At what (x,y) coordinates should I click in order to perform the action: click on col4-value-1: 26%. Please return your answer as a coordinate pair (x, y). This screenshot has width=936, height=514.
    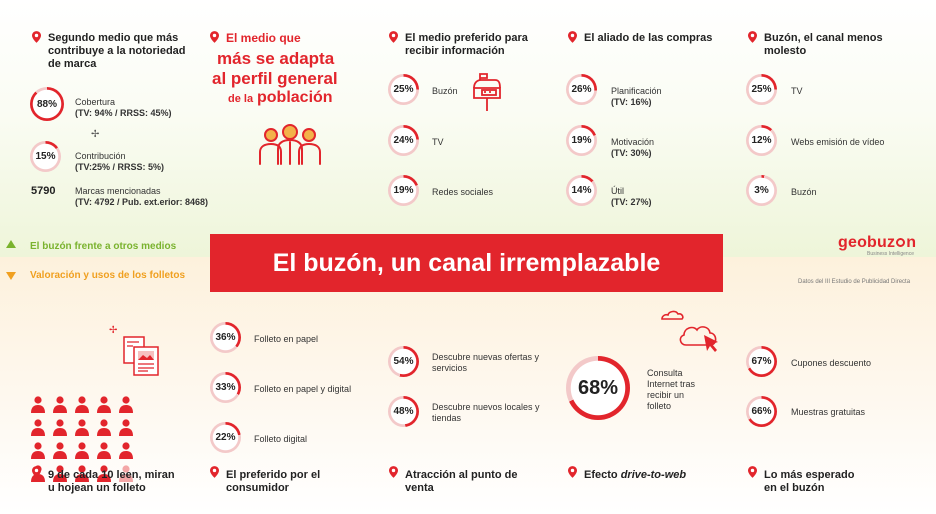
    Looking at the image, I should click on (581, 89).